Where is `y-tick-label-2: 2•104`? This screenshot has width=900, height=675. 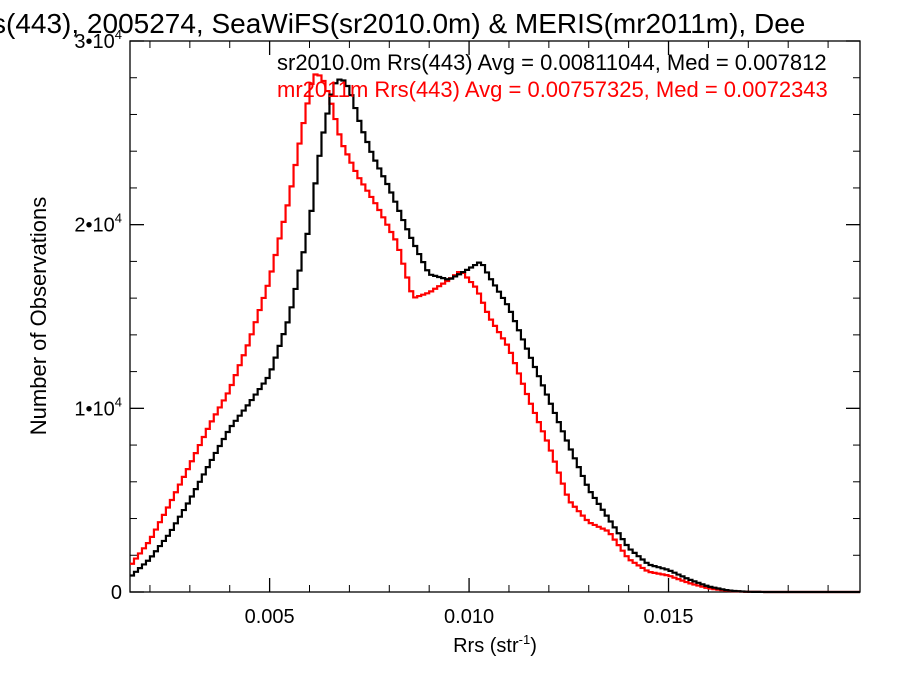
y-tick-label-2: 2•104 is located at coordinates (98, 224).